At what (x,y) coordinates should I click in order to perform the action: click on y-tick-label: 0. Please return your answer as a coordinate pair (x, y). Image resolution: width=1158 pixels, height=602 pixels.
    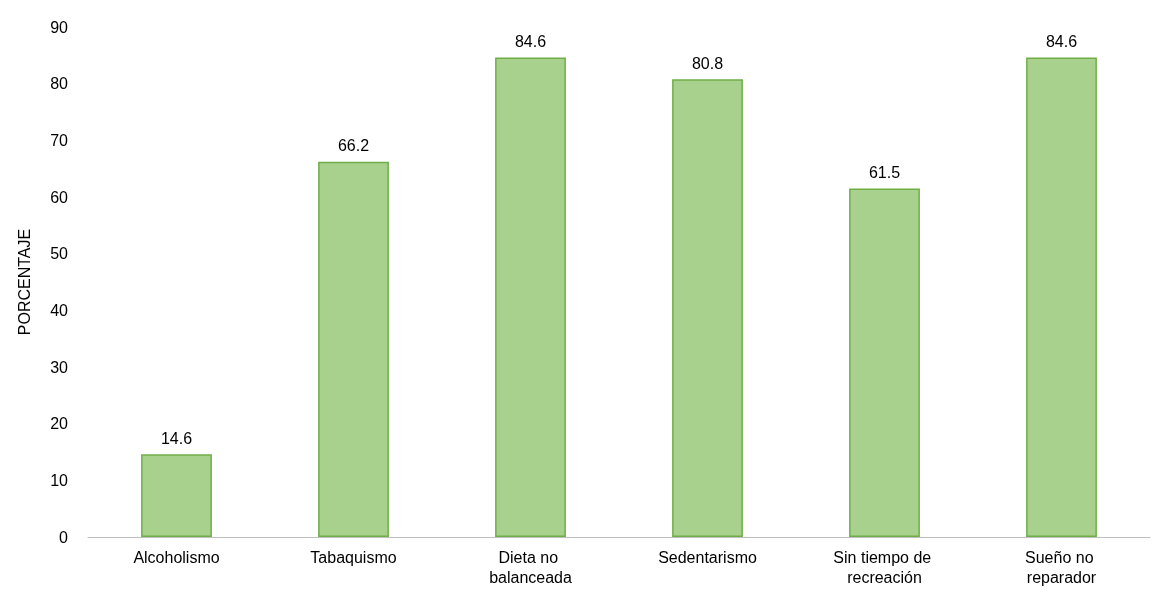
    Looking at the image, I should click on (64, 537).